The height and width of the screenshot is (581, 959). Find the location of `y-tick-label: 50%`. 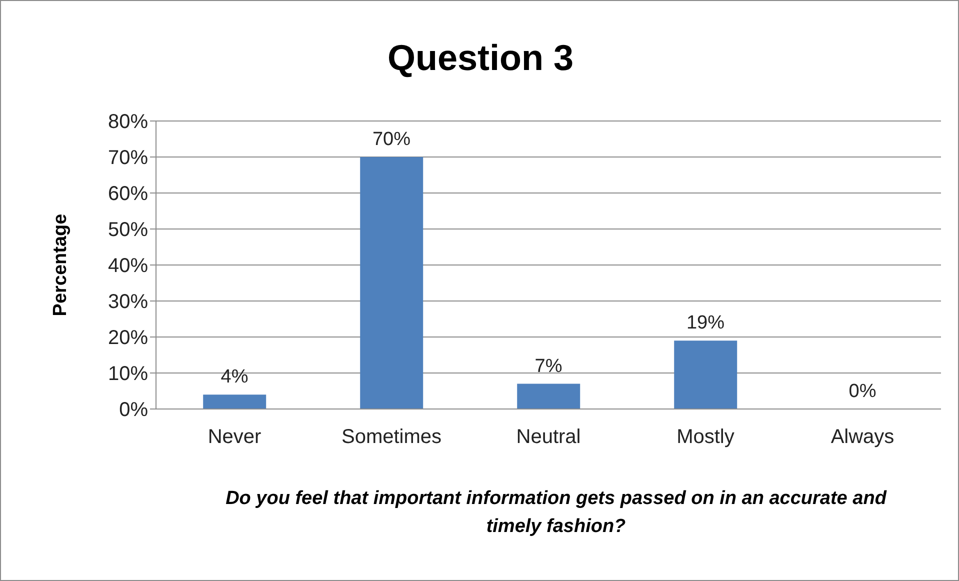

y-tick-label: 50% is located at coordinates (128, 230).